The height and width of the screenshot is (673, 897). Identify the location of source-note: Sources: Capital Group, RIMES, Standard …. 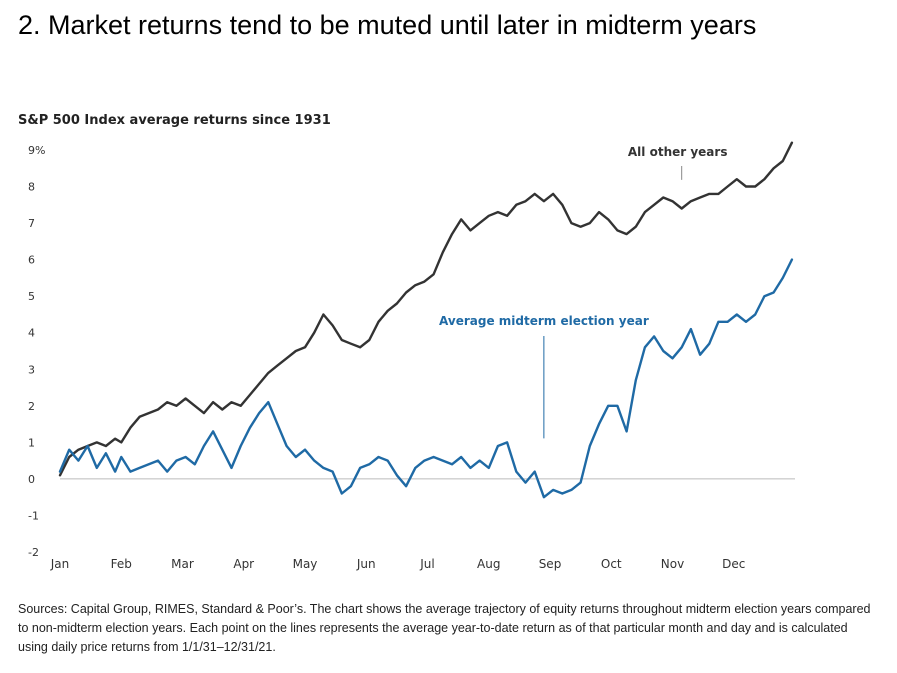
(444, 628).